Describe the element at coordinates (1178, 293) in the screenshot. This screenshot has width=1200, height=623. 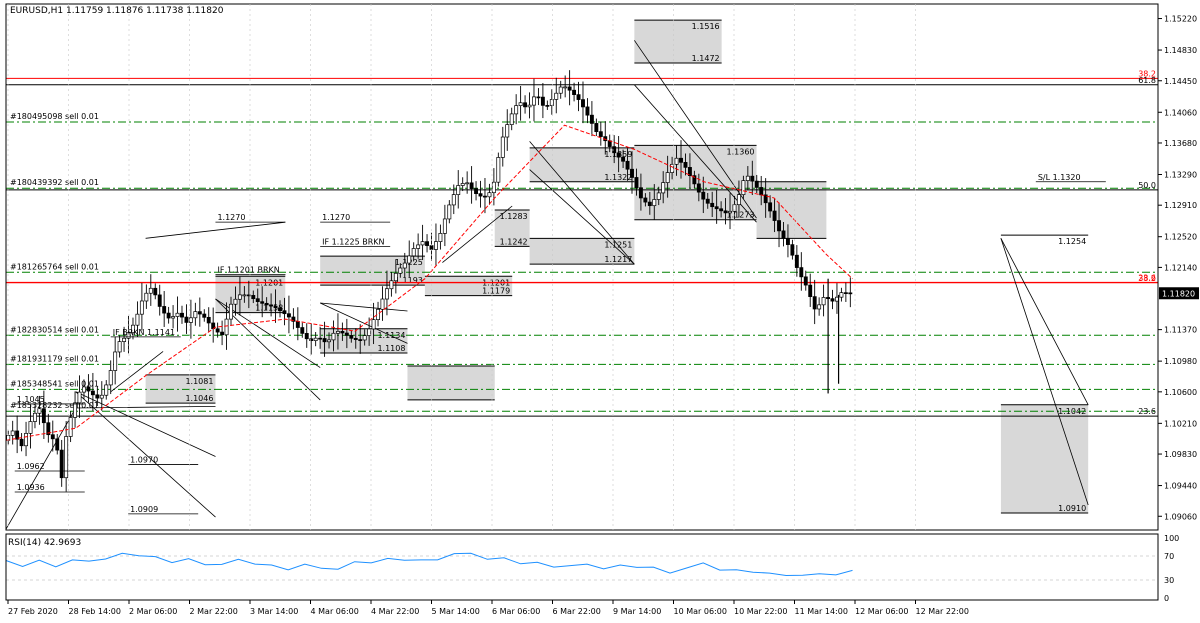
I see `current-price-label: 1.11820` at that location.